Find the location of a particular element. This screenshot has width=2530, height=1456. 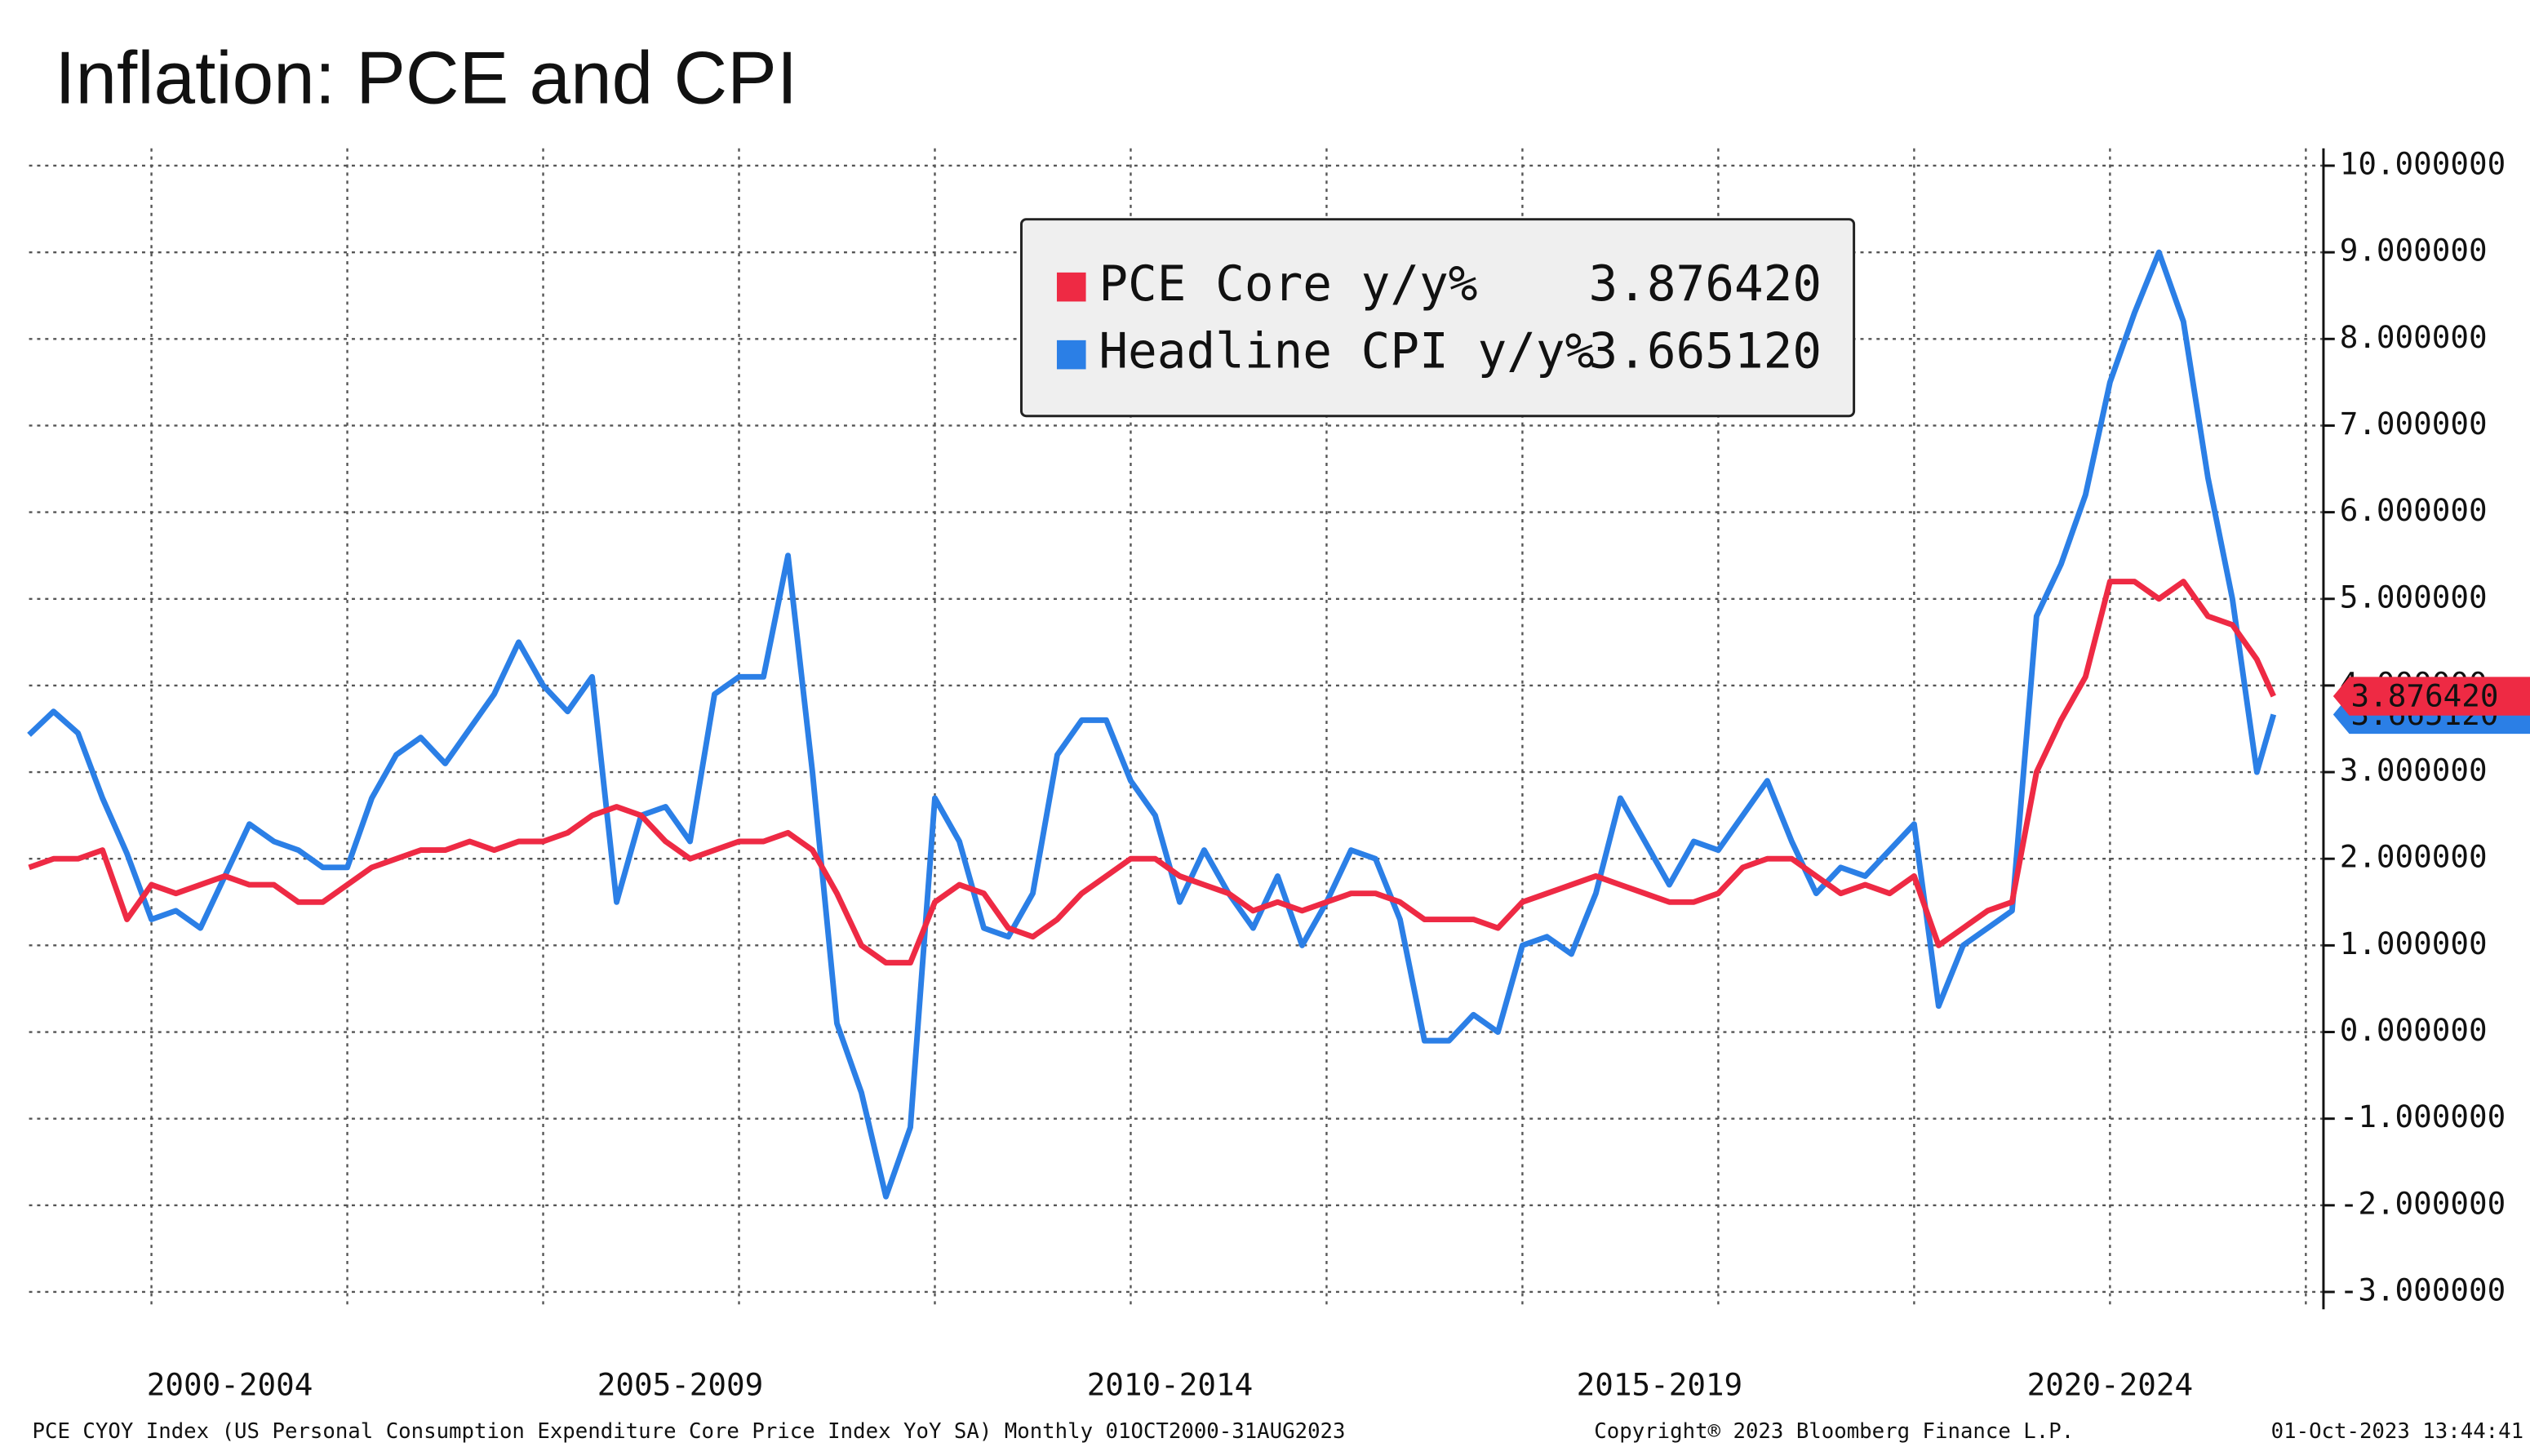

x-tick-label: 2010-2014 is located at coordinates (1170, 1385).